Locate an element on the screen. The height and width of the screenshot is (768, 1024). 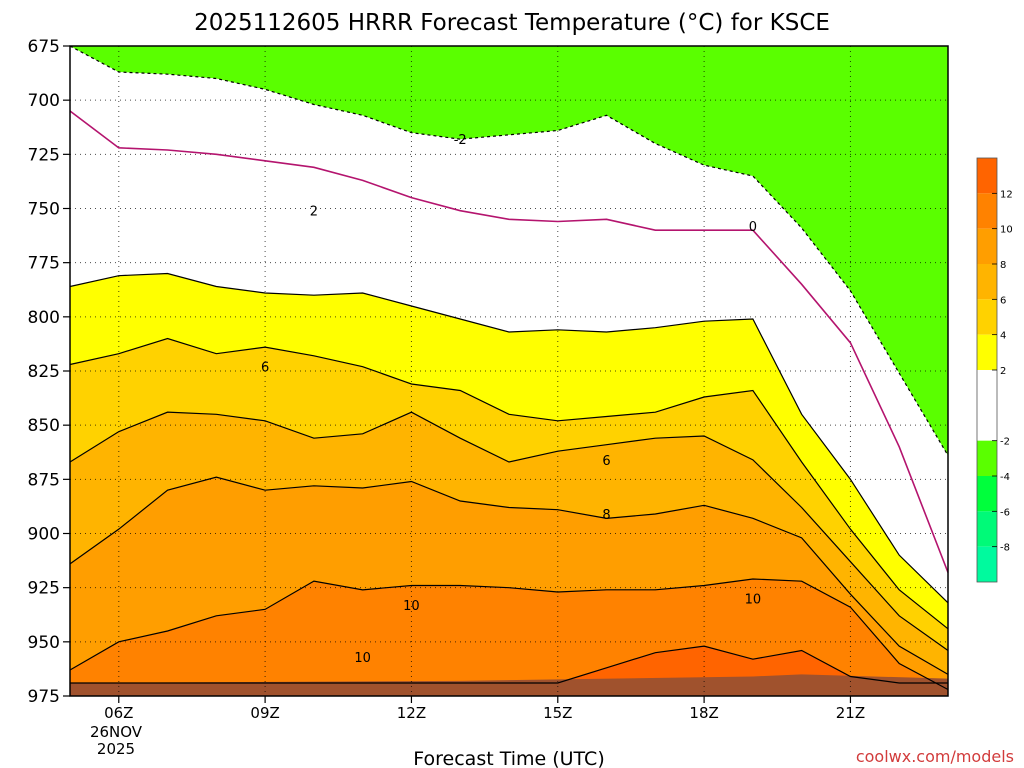
terrain-layer is located at coordinates (509, 685).